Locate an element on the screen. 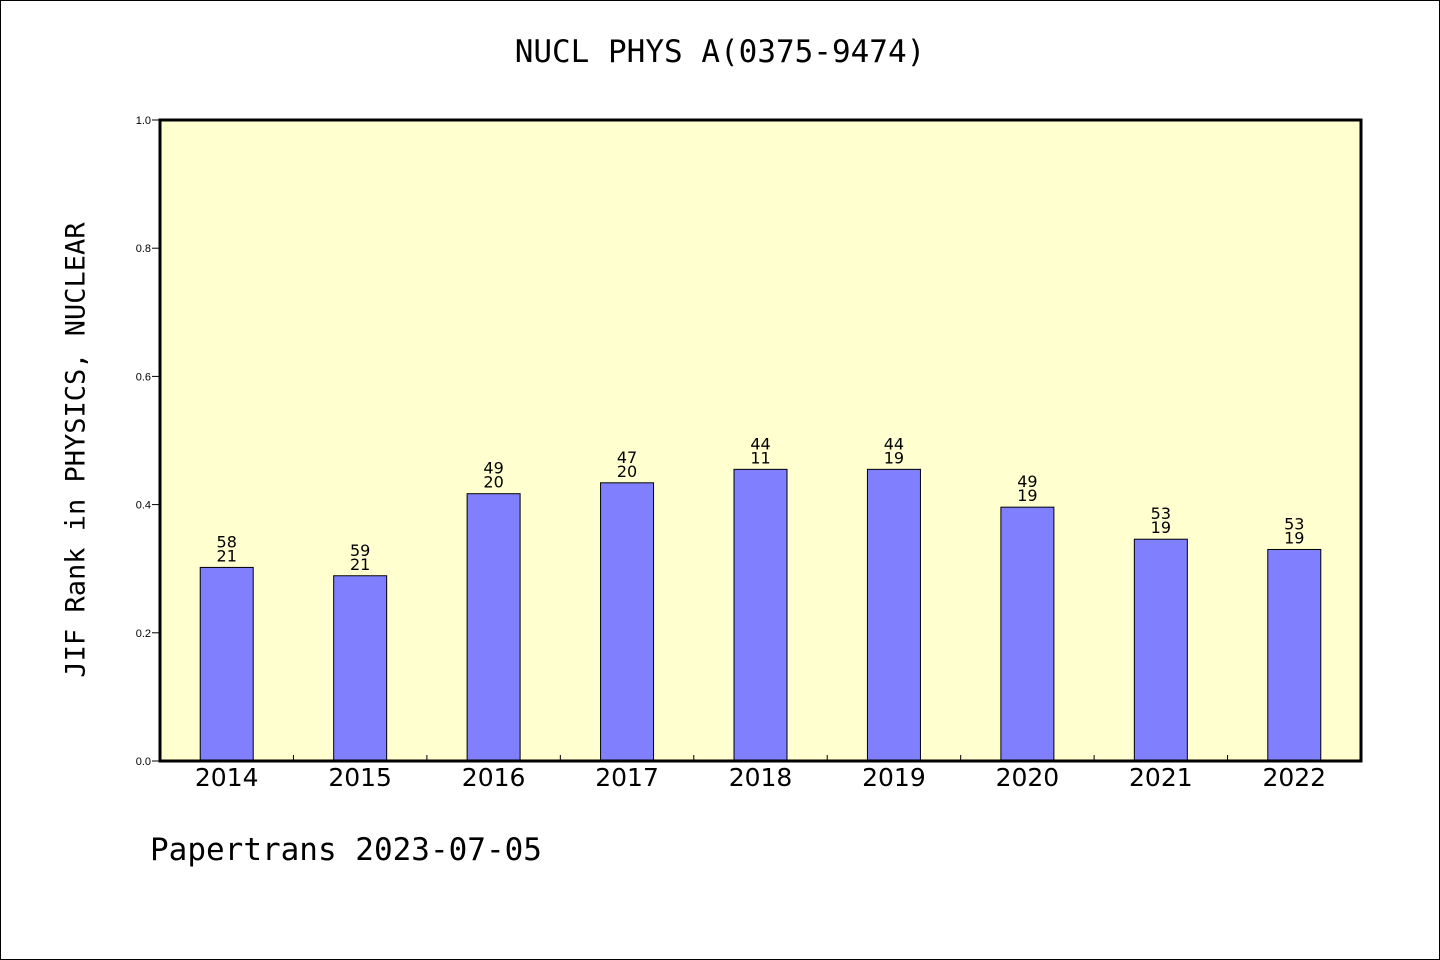  bar-2018 is located at coordinates (760, 615).